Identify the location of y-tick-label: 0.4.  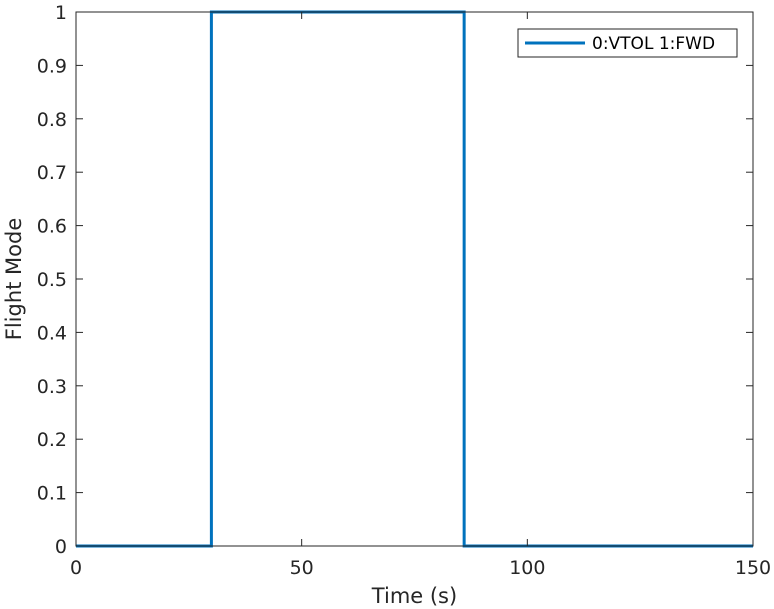
(52, 333).